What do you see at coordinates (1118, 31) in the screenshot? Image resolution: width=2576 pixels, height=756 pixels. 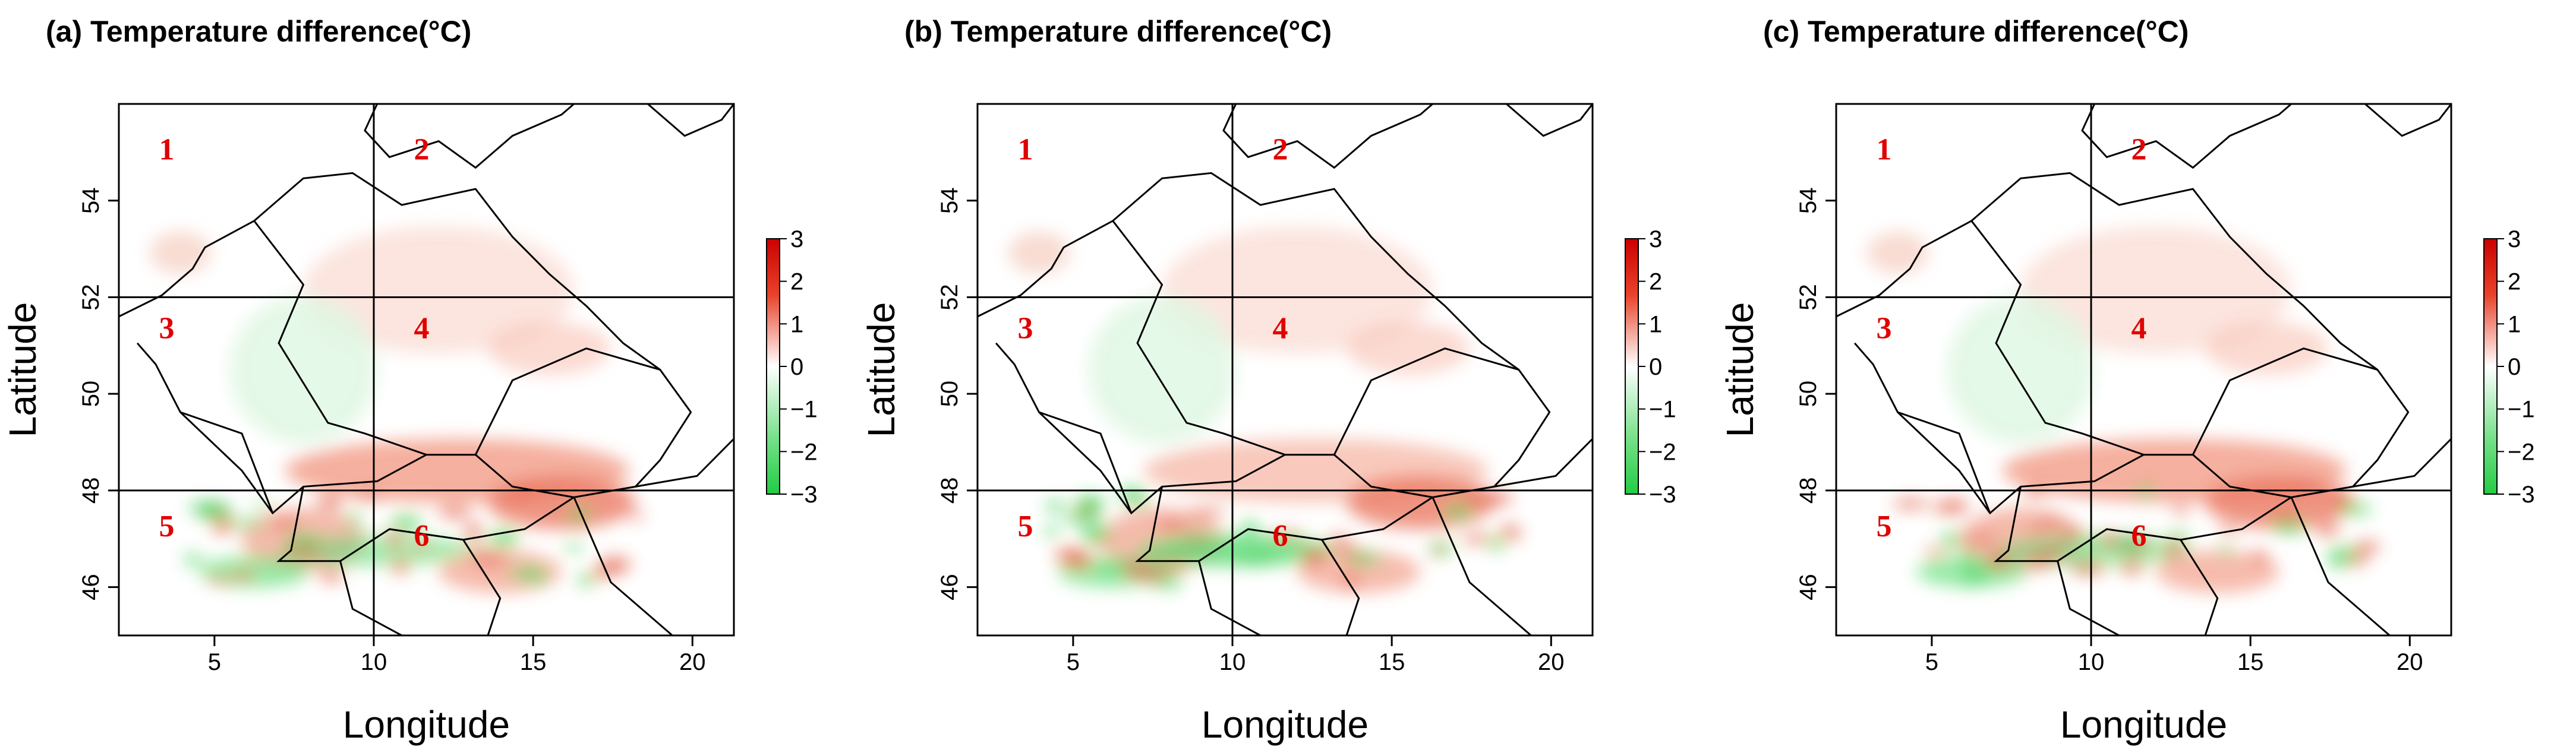 I see `chart-title: (b) Temperature difference(°C)` at bounding box center [1118, 31].